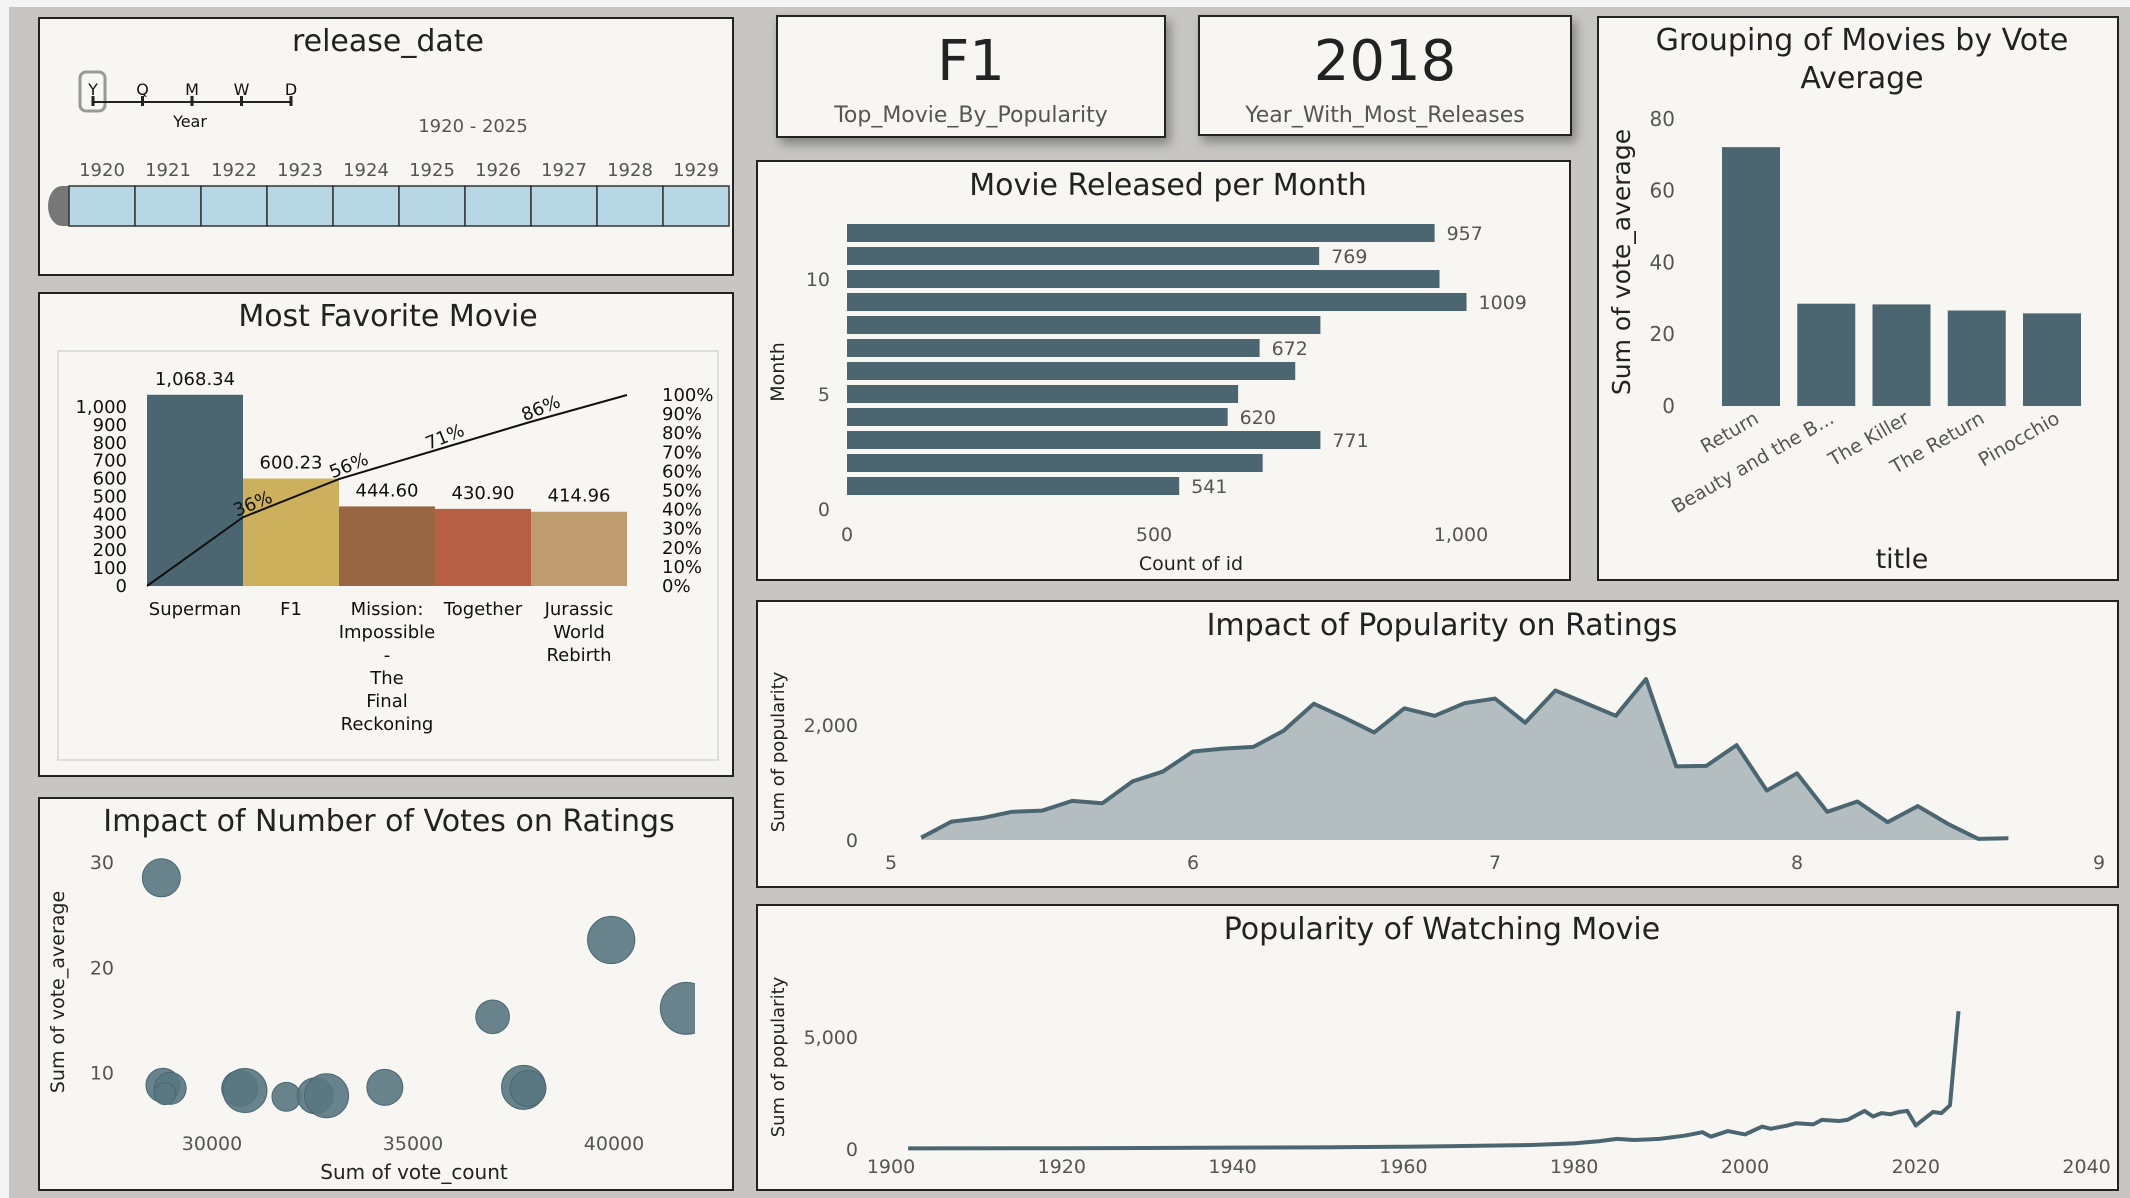 The height and width of the screenshot is (1198, 2130). I want to click on bar-value-label: 600.23, so click(291, 463).